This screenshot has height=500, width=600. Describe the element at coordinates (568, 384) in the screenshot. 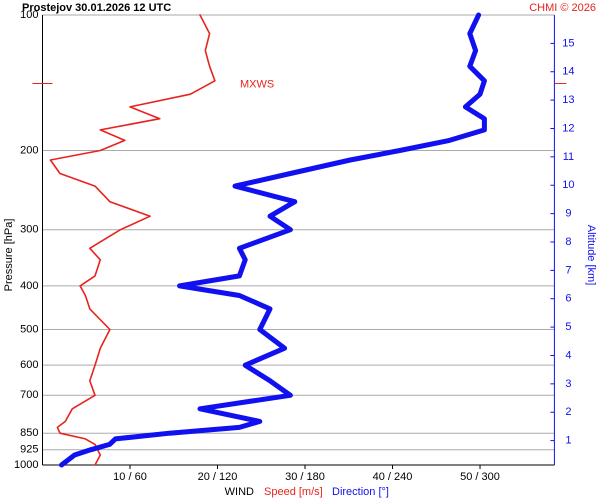

I see `y2-tick-label: 3` at that location.